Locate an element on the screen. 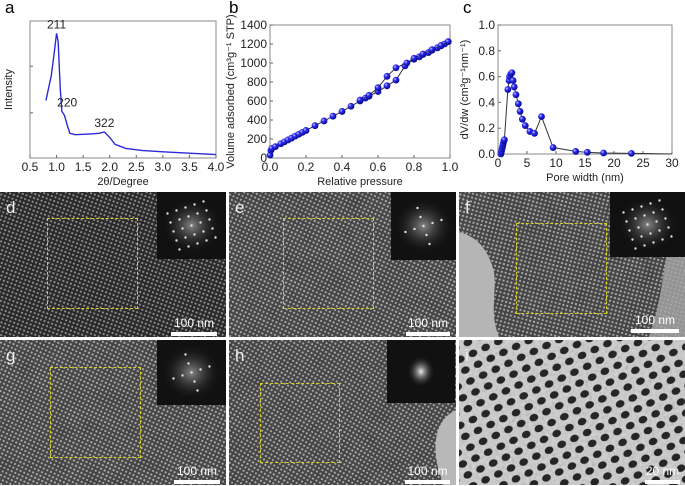 This screenshot has width=685, height=486. panel-label-c: c is located at coordinates (467, 8).